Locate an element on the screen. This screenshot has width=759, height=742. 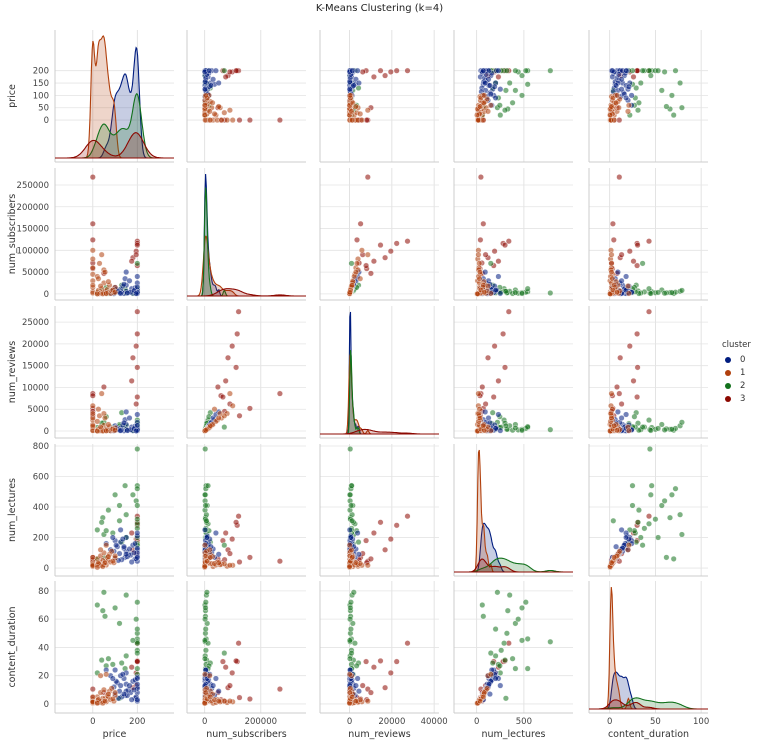
x-tick-label: 200 is located at coordinates (137, 722).